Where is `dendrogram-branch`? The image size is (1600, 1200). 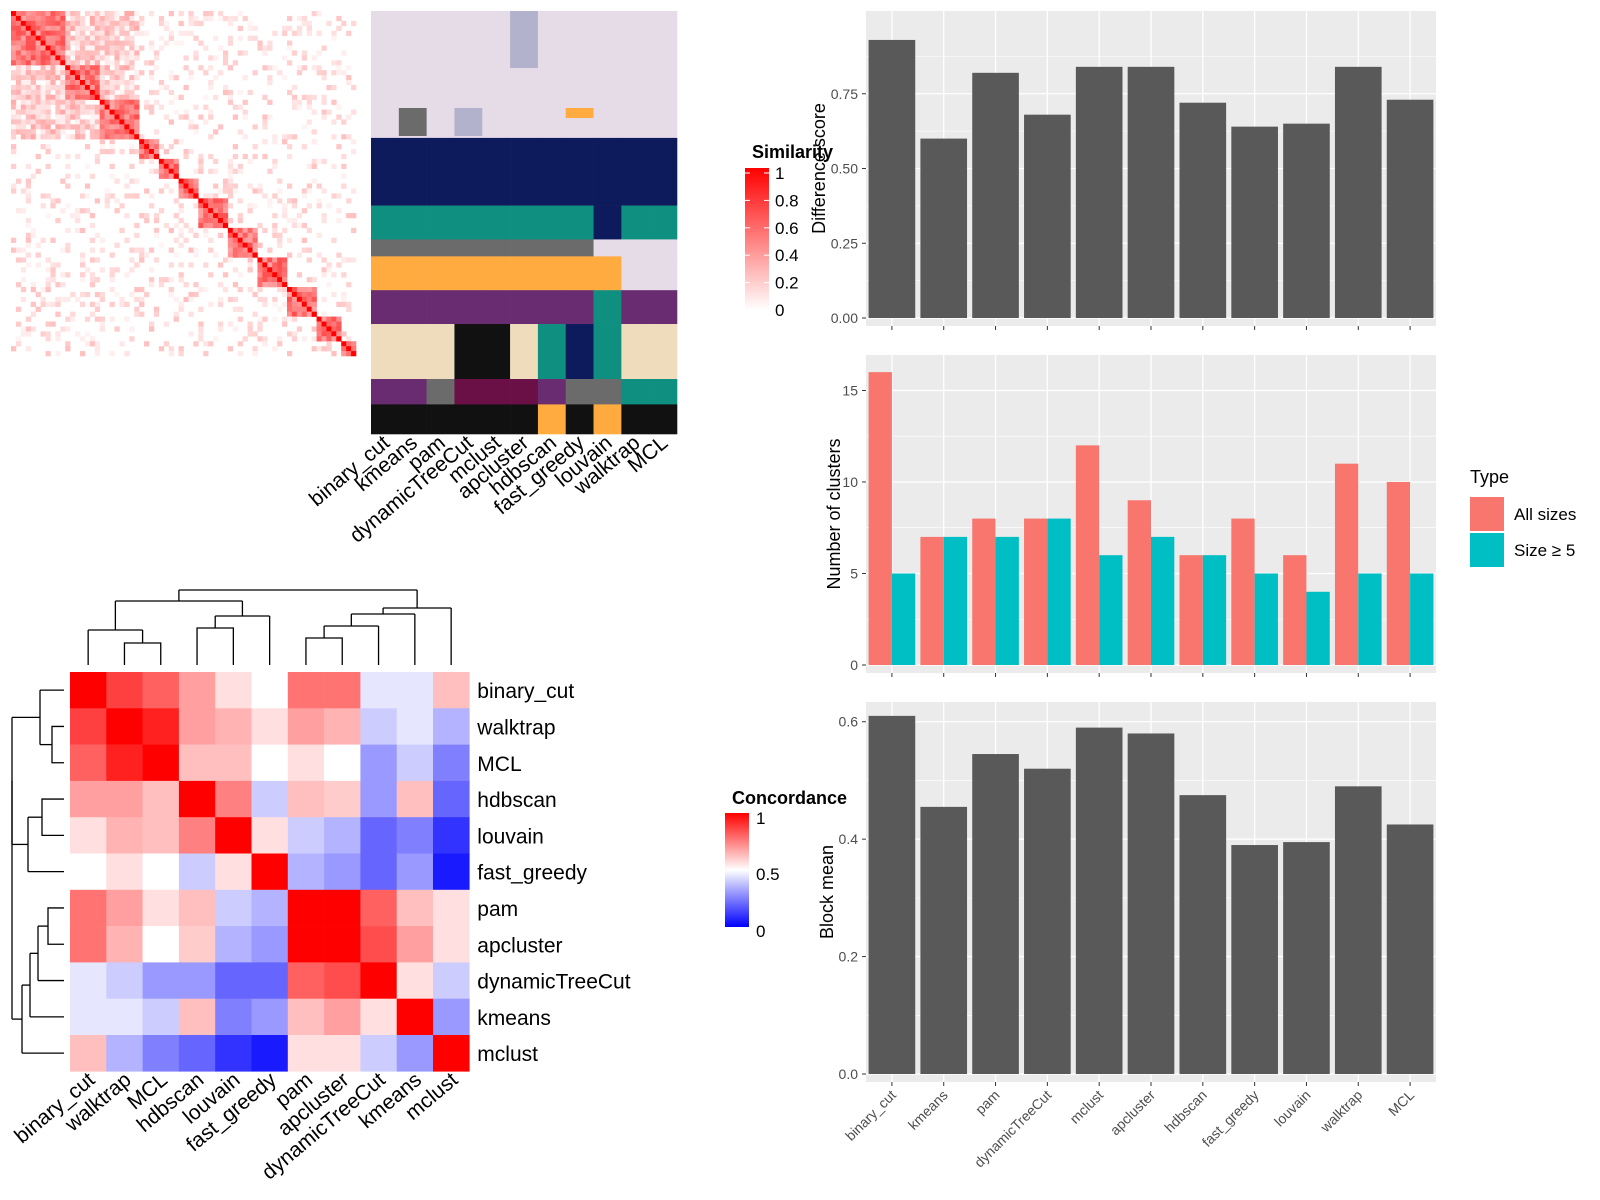 dendrogram-branch is located at coordinates (324, 651).